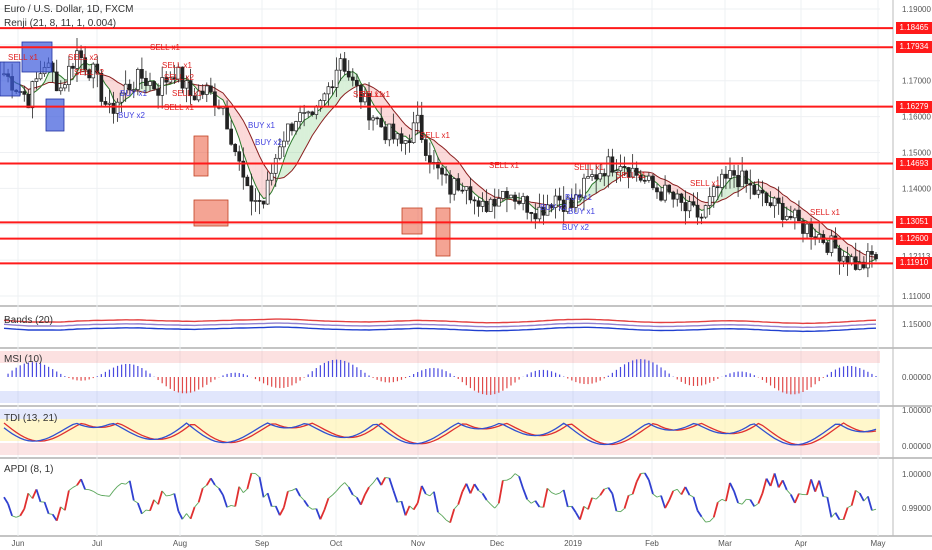 The image size is (932, 550). I want to click on time-tick-label: Apr, so click(801, 543).